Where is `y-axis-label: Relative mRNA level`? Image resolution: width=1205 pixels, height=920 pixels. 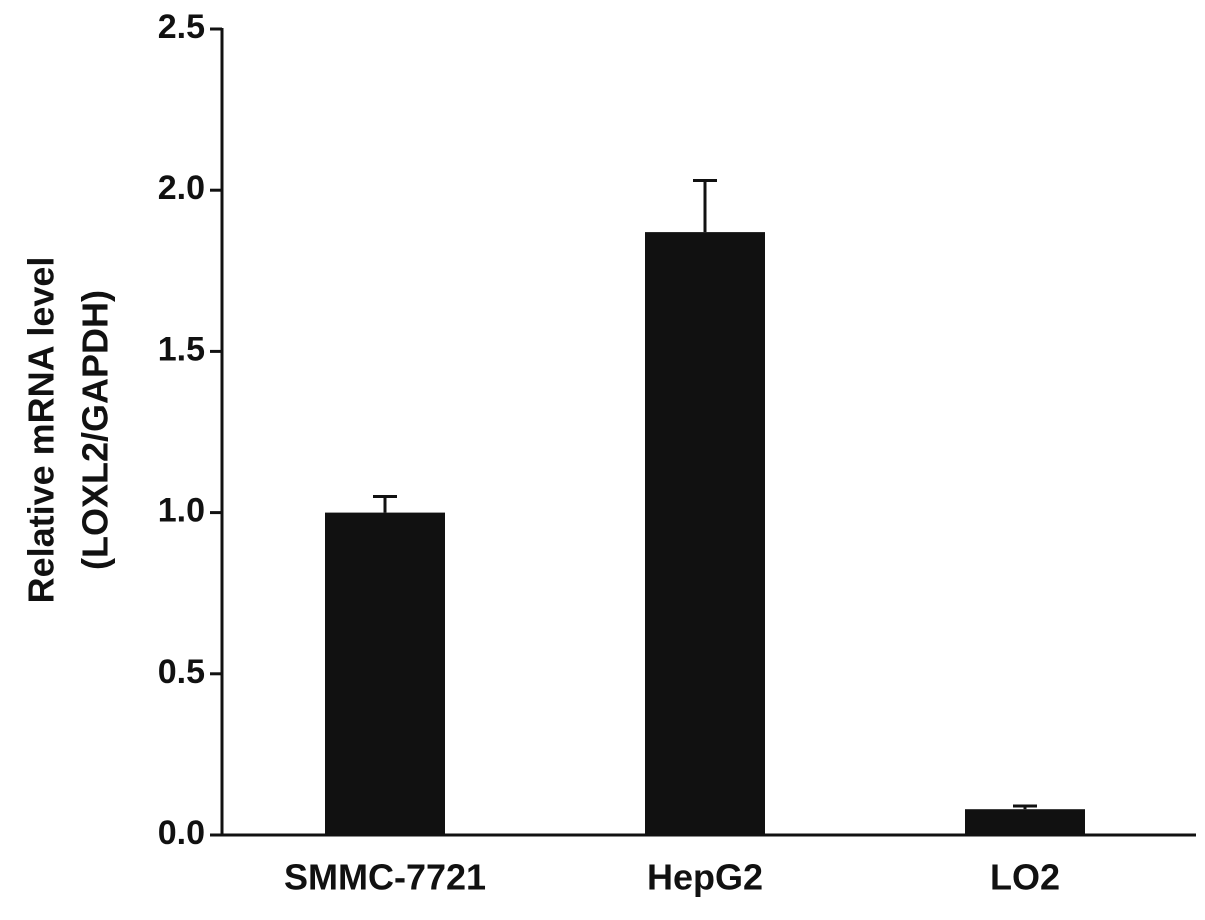
y-axis-label: Relative mRNA level is located at coordinates (41, 430).